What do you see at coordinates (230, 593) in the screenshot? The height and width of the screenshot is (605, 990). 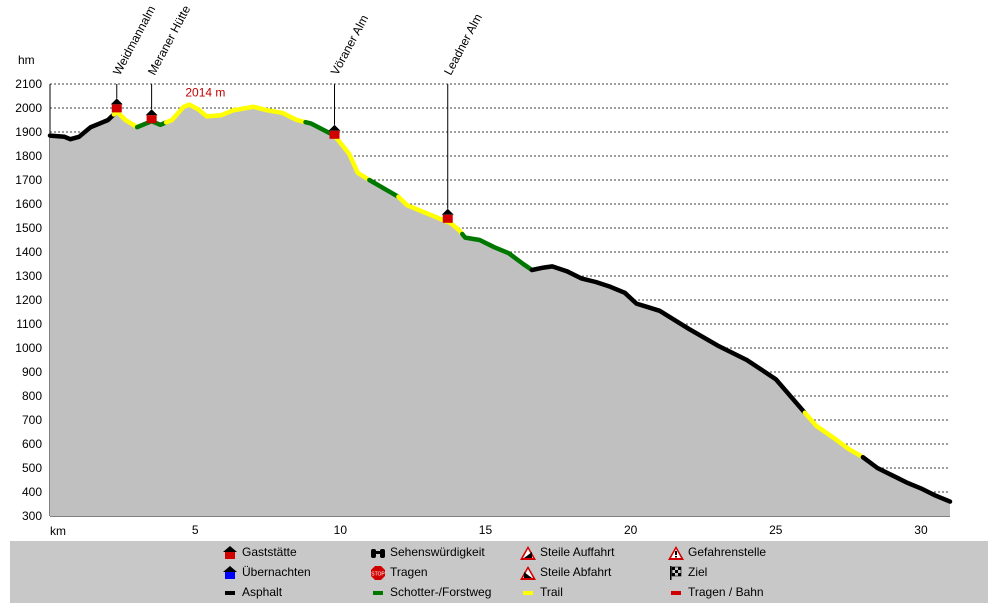 I see `asphalt-line-icon` at bounding box center [230, 593].